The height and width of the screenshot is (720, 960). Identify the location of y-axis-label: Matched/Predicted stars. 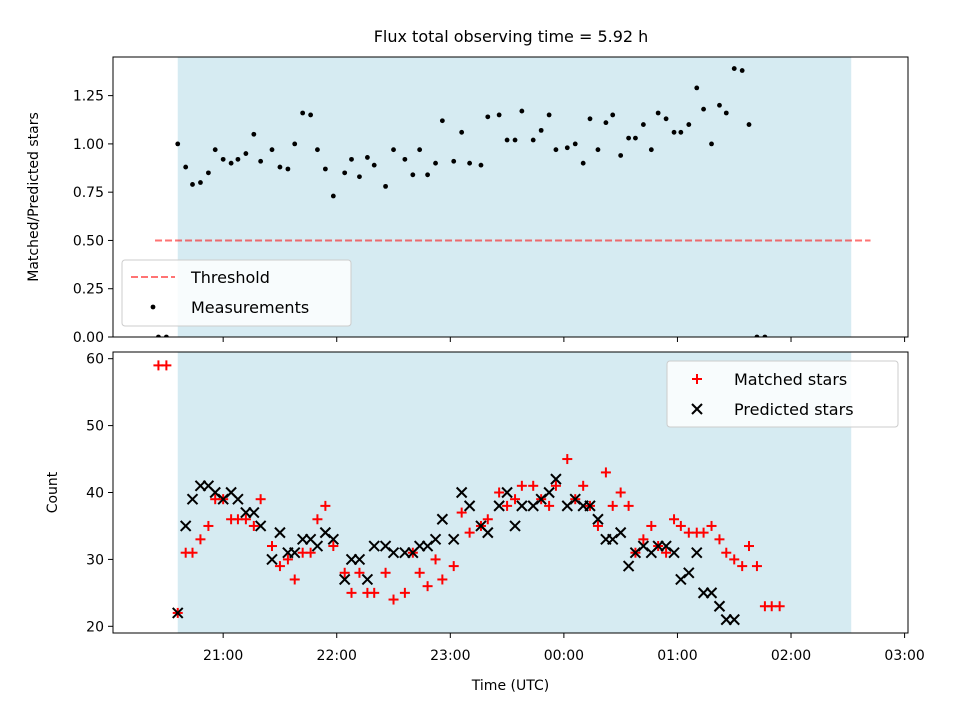
(34, 197).